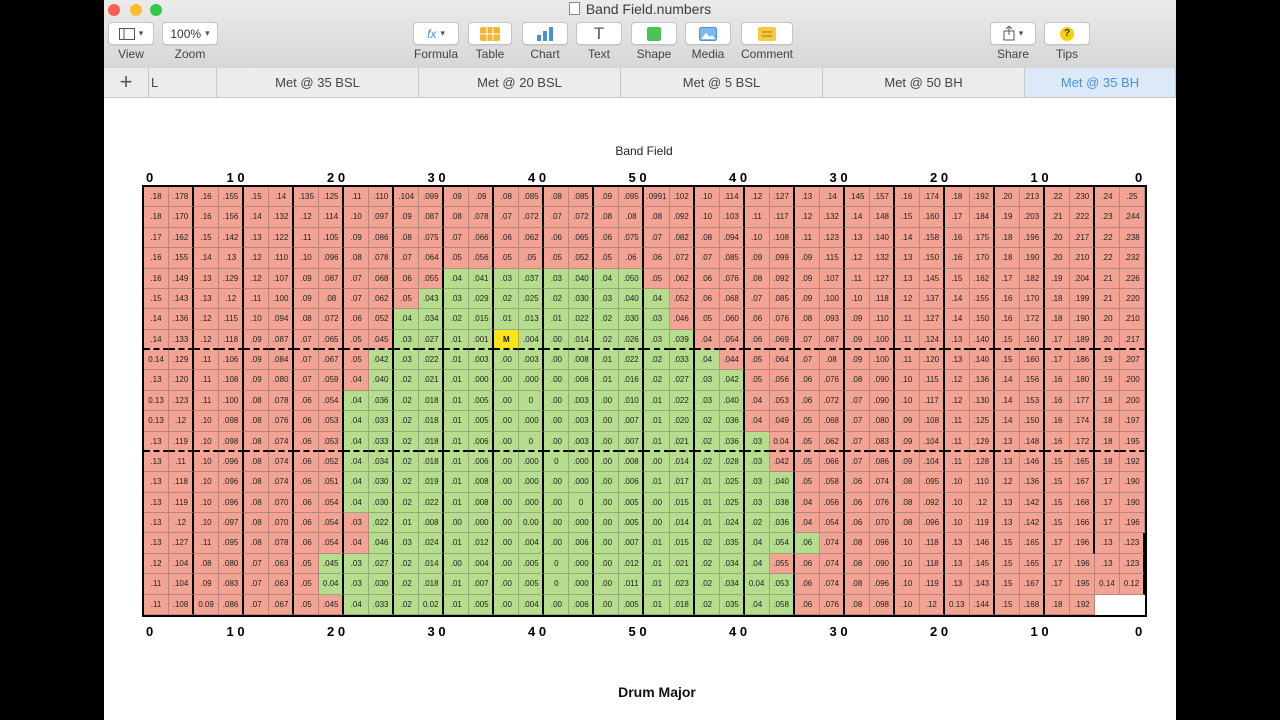  Describe the element at coordinates (157, 238) in the screenshot. I see `field-cell: .17` at that location.